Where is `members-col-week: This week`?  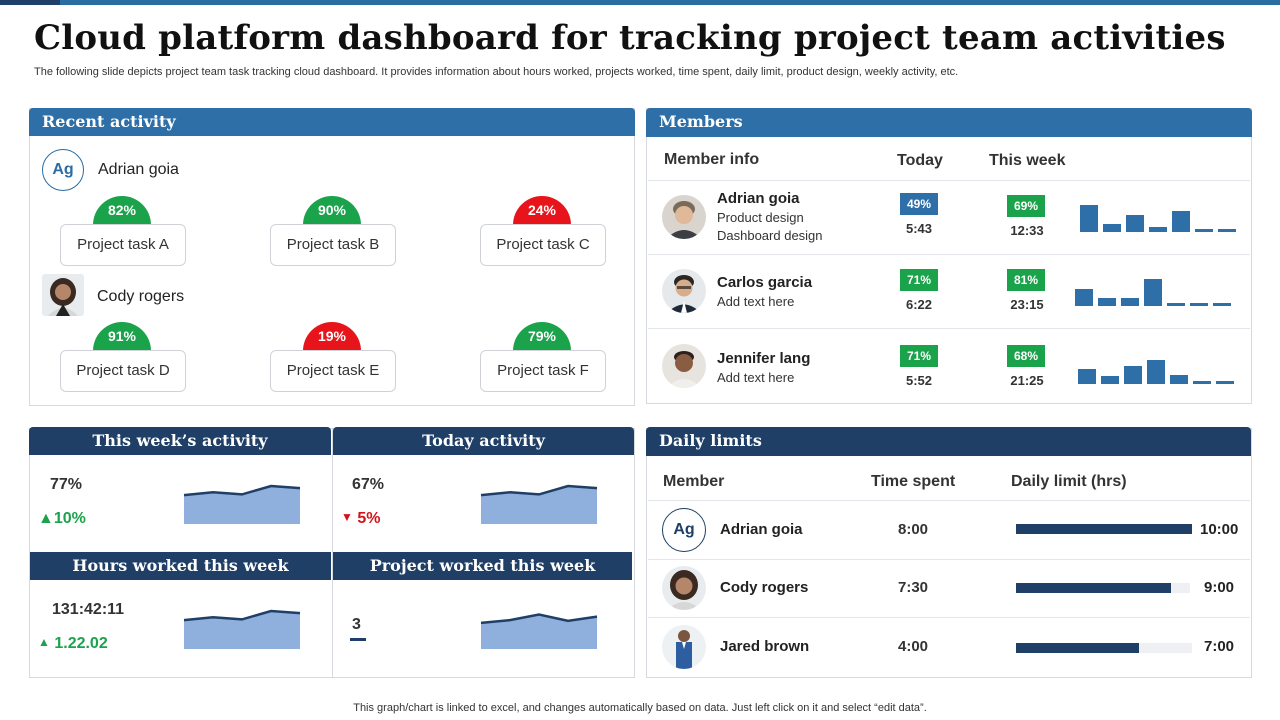 members-col-week: This week is located at coordinates (1027, 160).